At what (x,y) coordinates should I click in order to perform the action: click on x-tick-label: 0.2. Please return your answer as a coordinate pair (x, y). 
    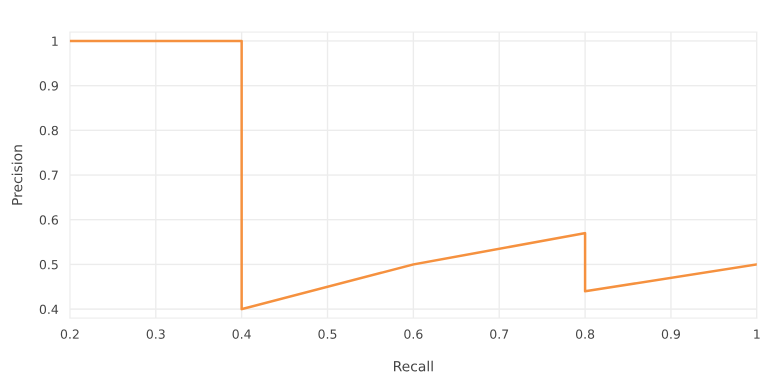
    Looking at the image, I should click on (69, 334).